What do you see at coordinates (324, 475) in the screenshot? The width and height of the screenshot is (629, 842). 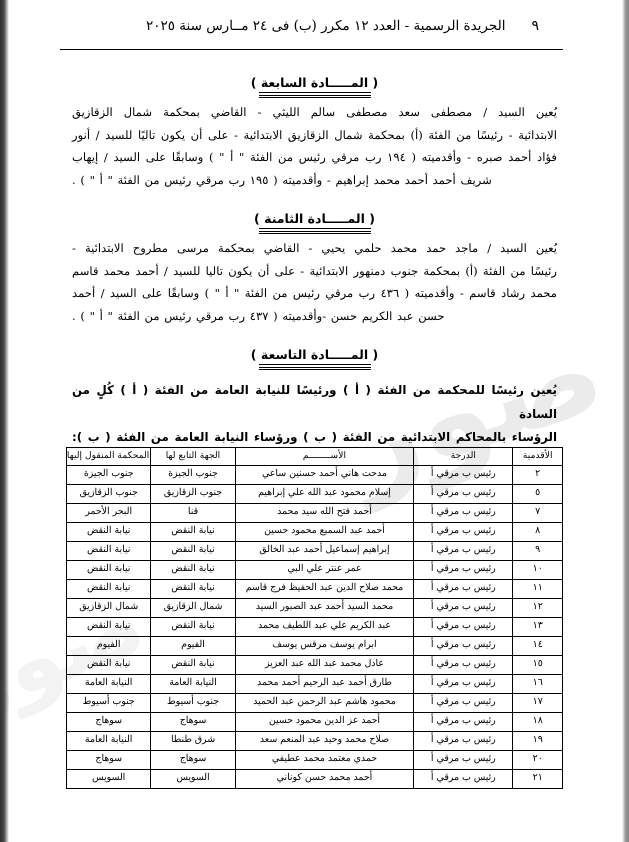 I see `cell-name: مدحت هاني أحمد حسنين ساعي` at bounding box center [324, 475].